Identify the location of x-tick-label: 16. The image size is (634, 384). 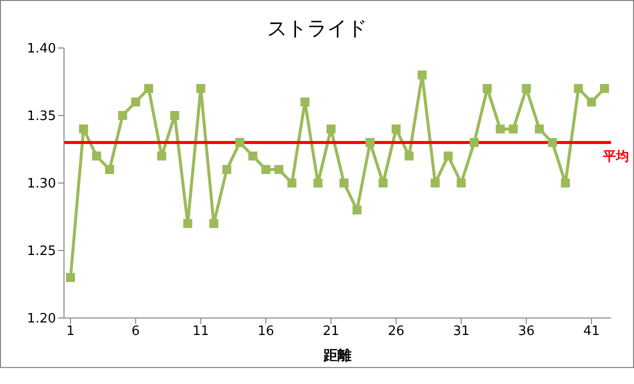
(266, 332).